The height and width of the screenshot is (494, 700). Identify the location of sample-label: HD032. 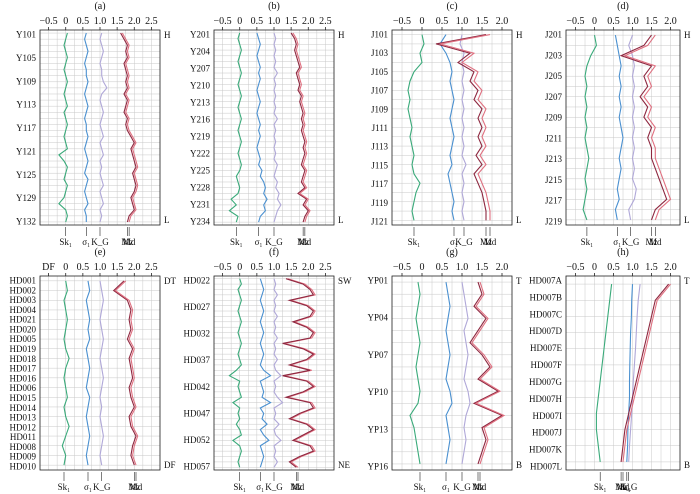
(197, 334).